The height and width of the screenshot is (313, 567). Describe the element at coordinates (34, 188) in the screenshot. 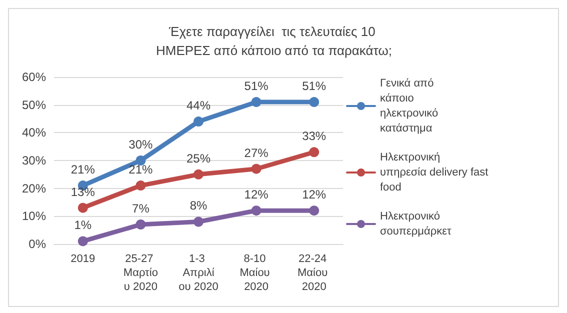

I see `y-tick-label: 20%` at that location.